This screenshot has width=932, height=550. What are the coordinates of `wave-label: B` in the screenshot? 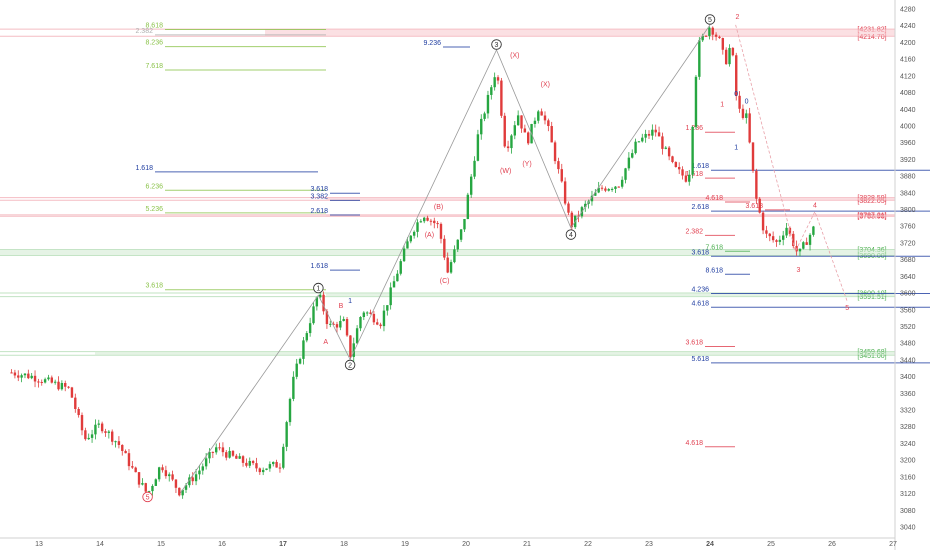 It's located at (341, 306).